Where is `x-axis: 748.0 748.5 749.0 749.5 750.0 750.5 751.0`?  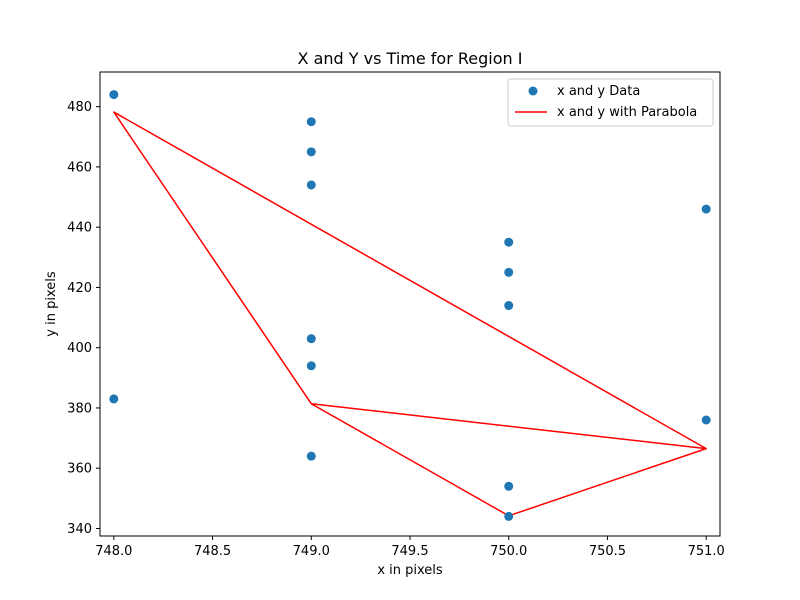
x-axis: 748.0 748.5 749.0 749.5 750.0 750.5 751.0 is located at coordinates (410, 547).